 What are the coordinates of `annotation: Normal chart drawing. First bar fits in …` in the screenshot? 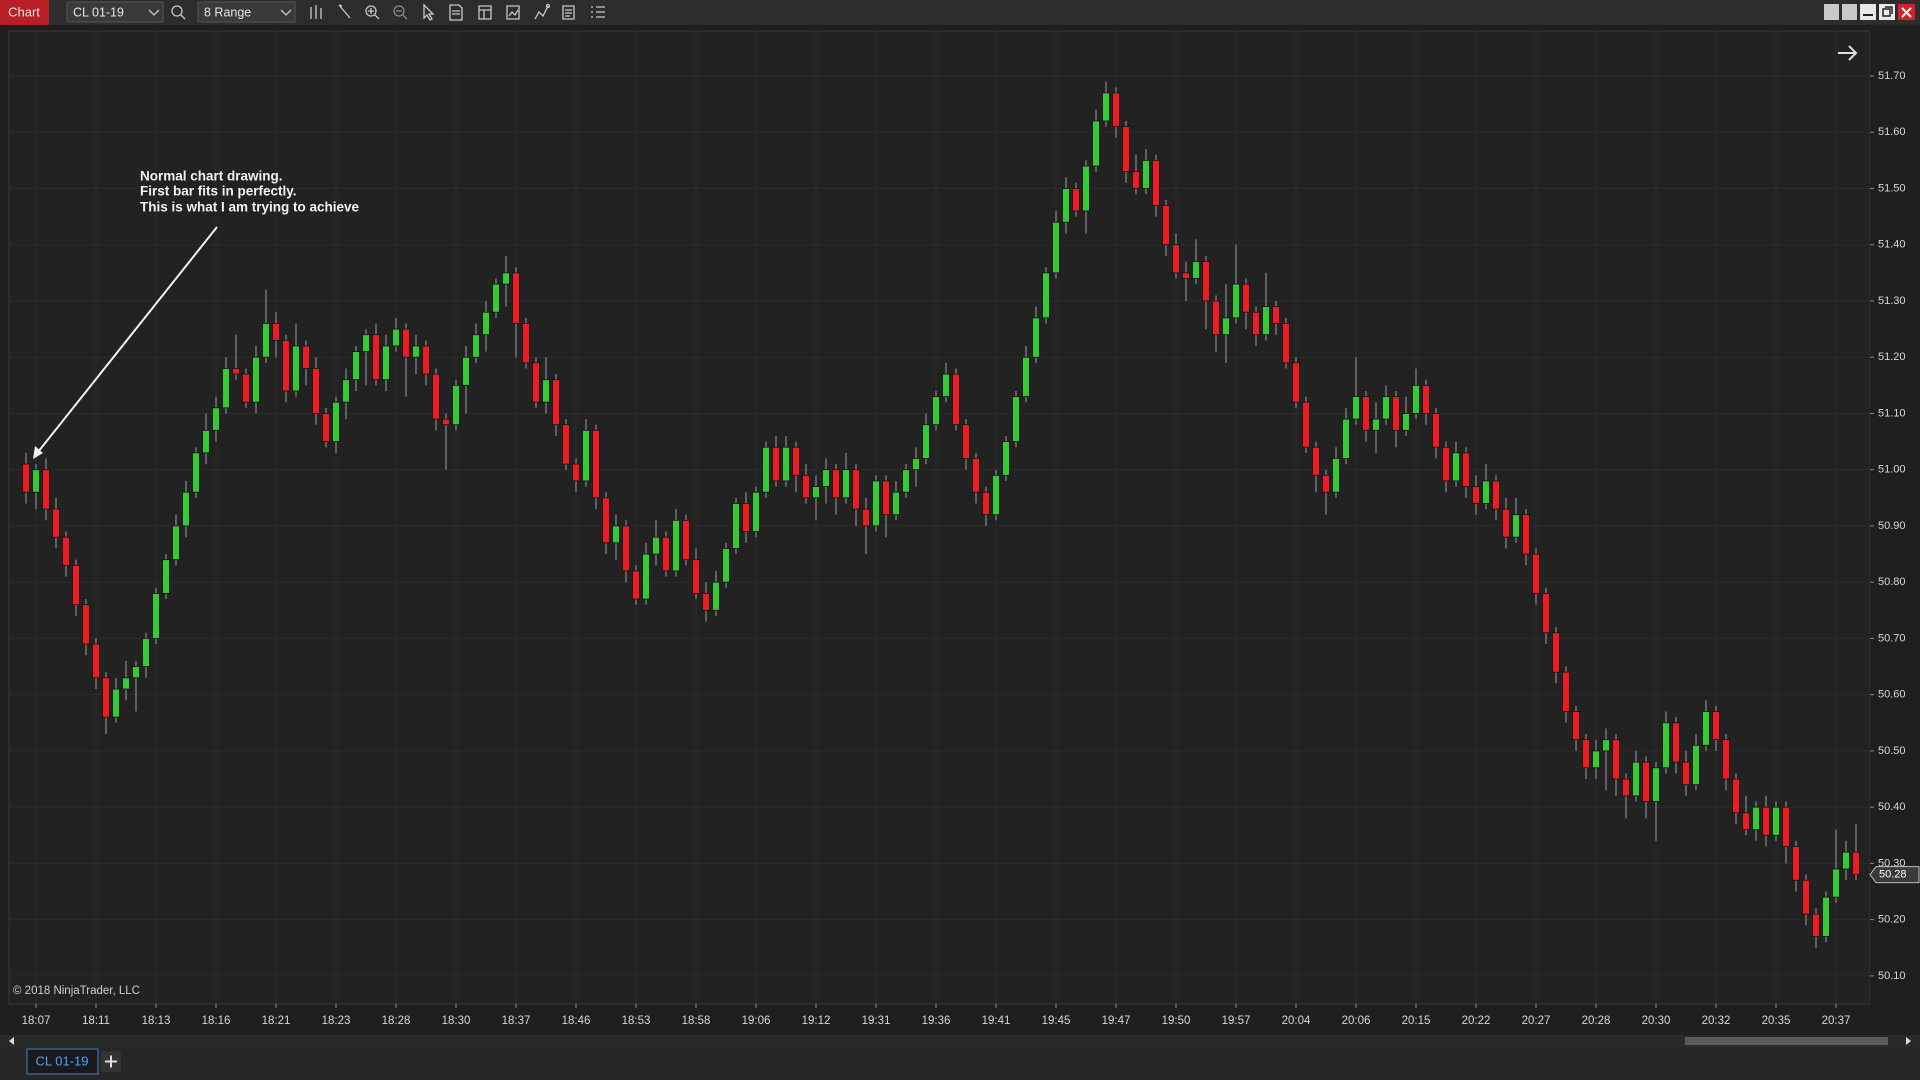 It's located at (196, 314).